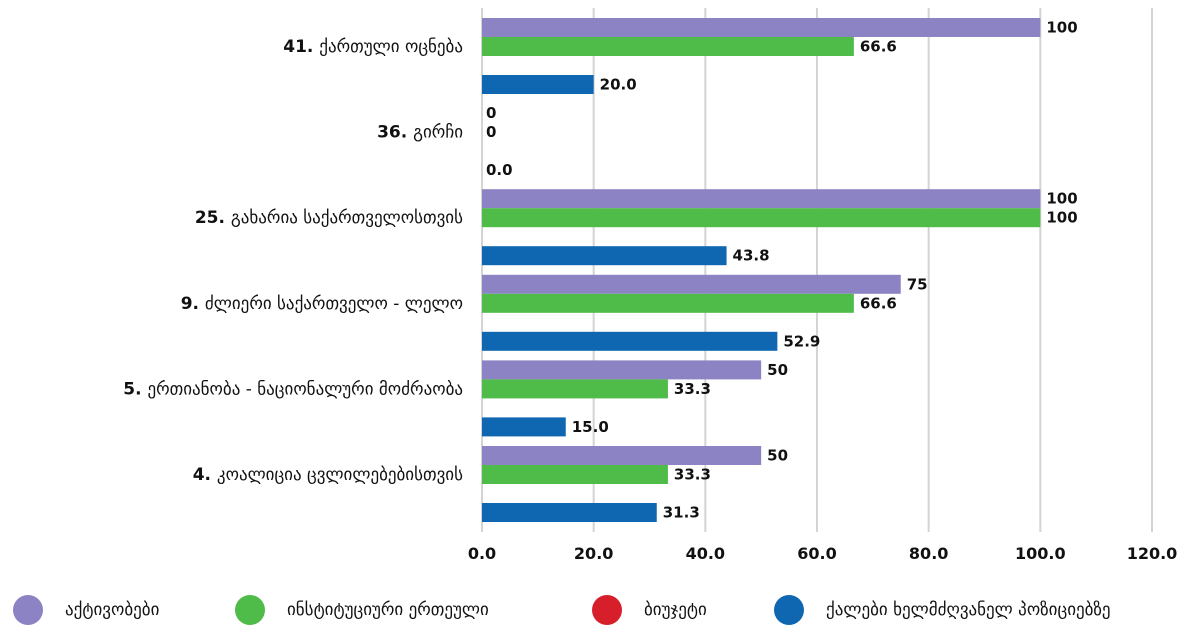  Describe the element at coordinates (340, 475) in the screenshot. I see `category-name: კოალიცია ცვლილებებისთვის` at that location.